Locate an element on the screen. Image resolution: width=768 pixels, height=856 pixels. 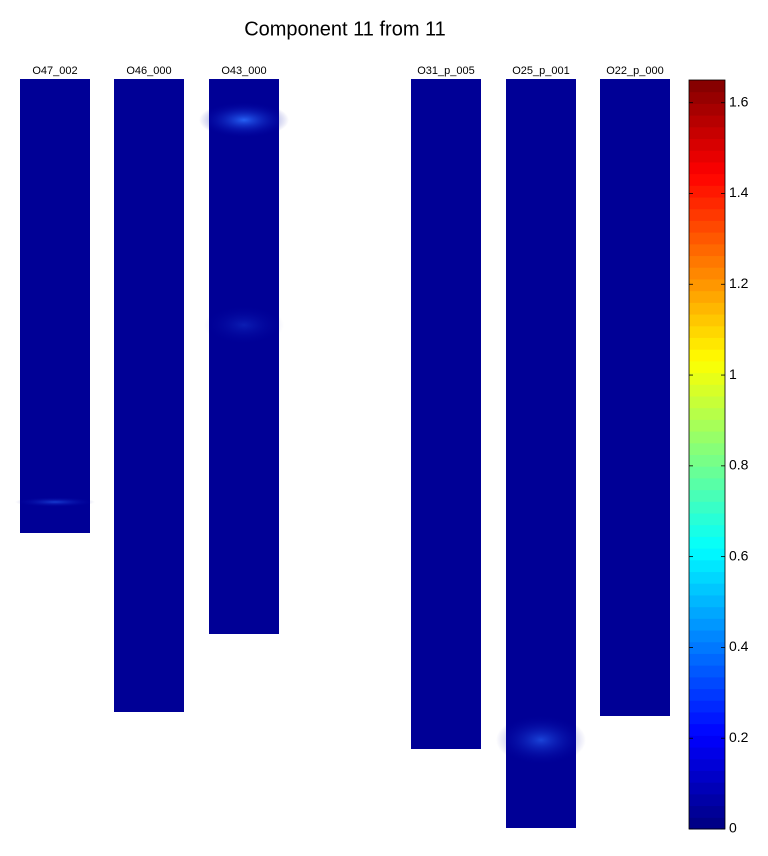
panel-label: O47_002 is located at coordinates (54, 71).